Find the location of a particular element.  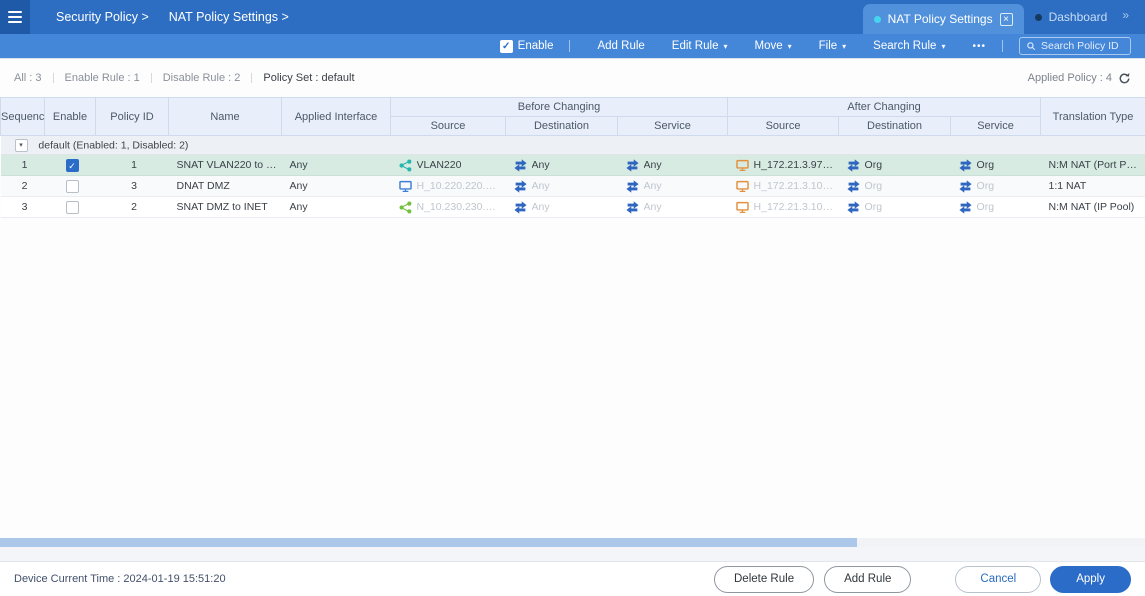

tab-dashboard: Dashboard is located at coordinates (1071, 17).